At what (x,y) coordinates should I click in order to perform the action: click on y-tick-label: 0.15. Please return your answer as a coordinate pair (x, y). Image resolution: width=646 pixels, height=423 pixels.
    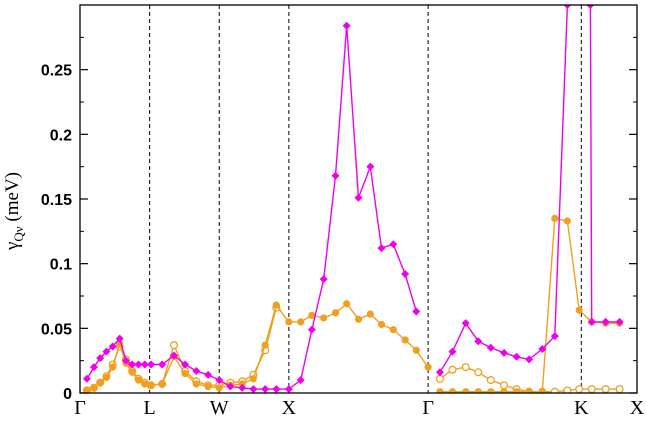
    Looking at the image, I should click on (56, 200).